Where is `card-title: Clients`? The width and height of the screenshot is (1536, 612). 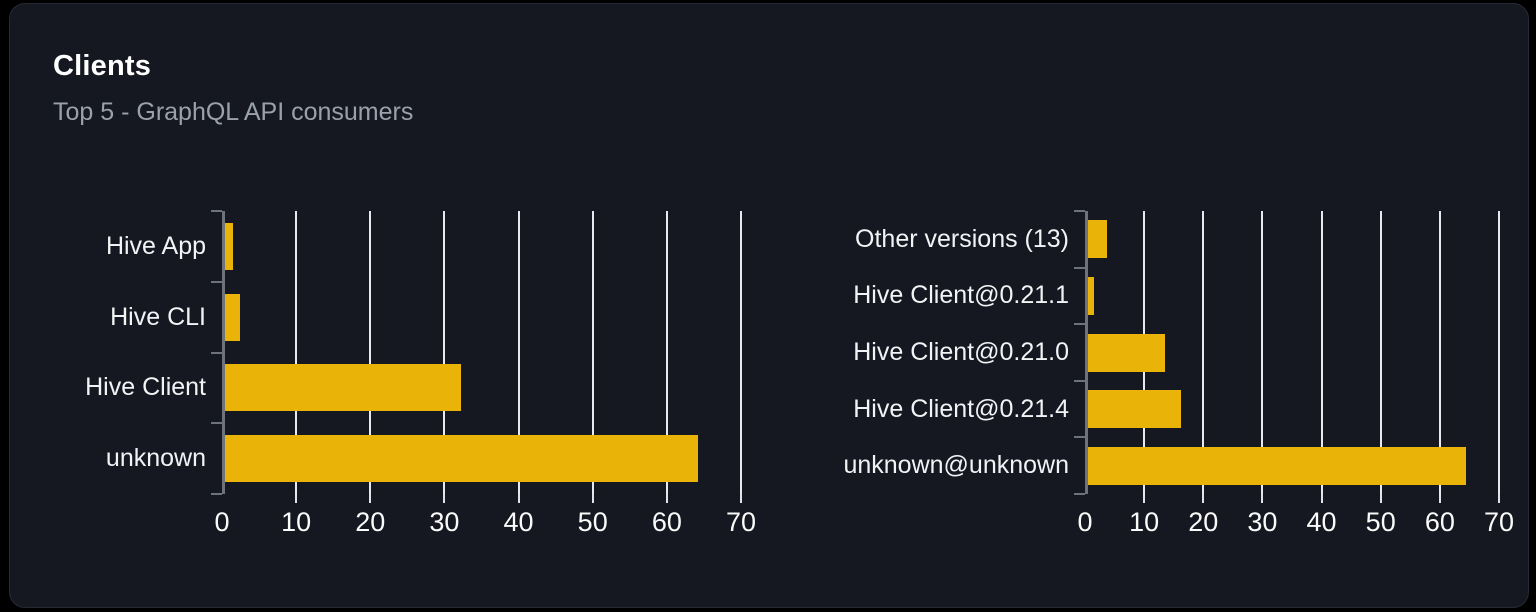
card-title: Clients is located at coordinates (102, 66).